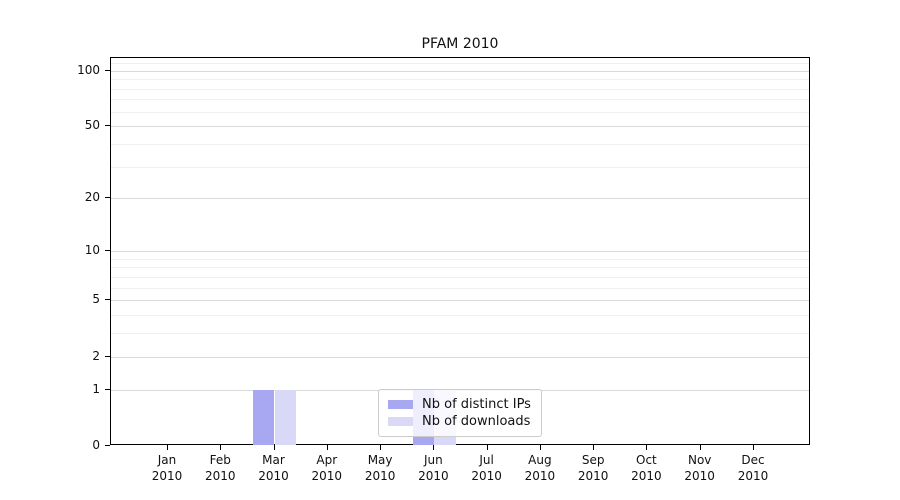 This screenshot has width=900, height=500. I want to click on bar-mar-series0, so click(264, 417).